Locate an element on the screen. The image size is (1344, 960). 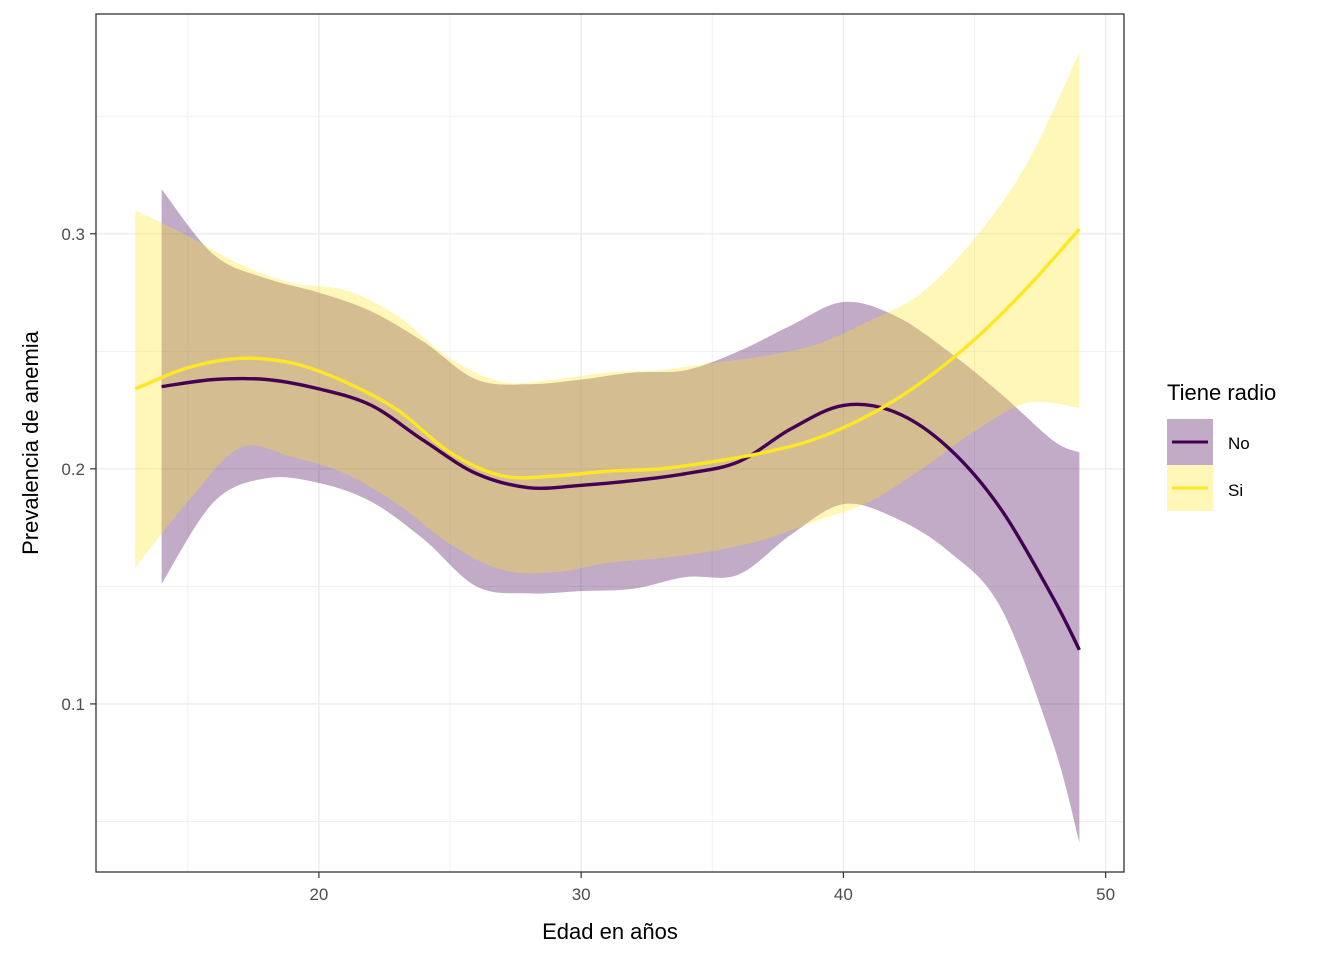
y-tick-label: 0.3 is located at coordinates (73, 234).